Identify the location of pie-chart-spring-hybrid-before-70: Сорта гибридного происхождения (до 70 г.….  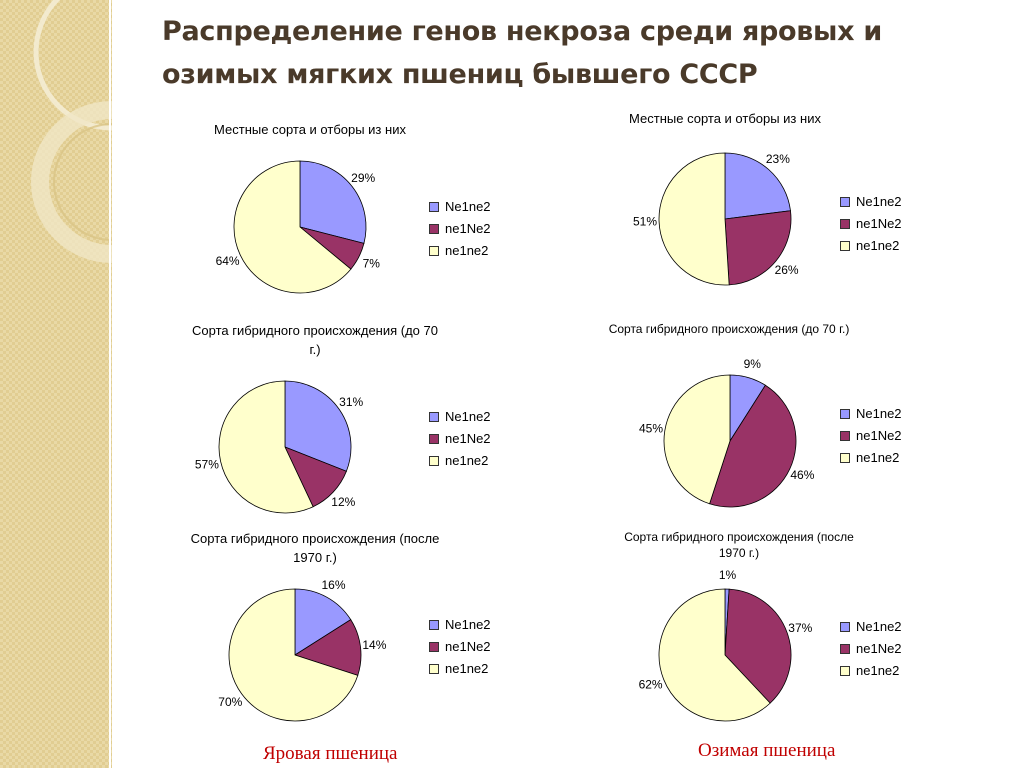
(345, 416).